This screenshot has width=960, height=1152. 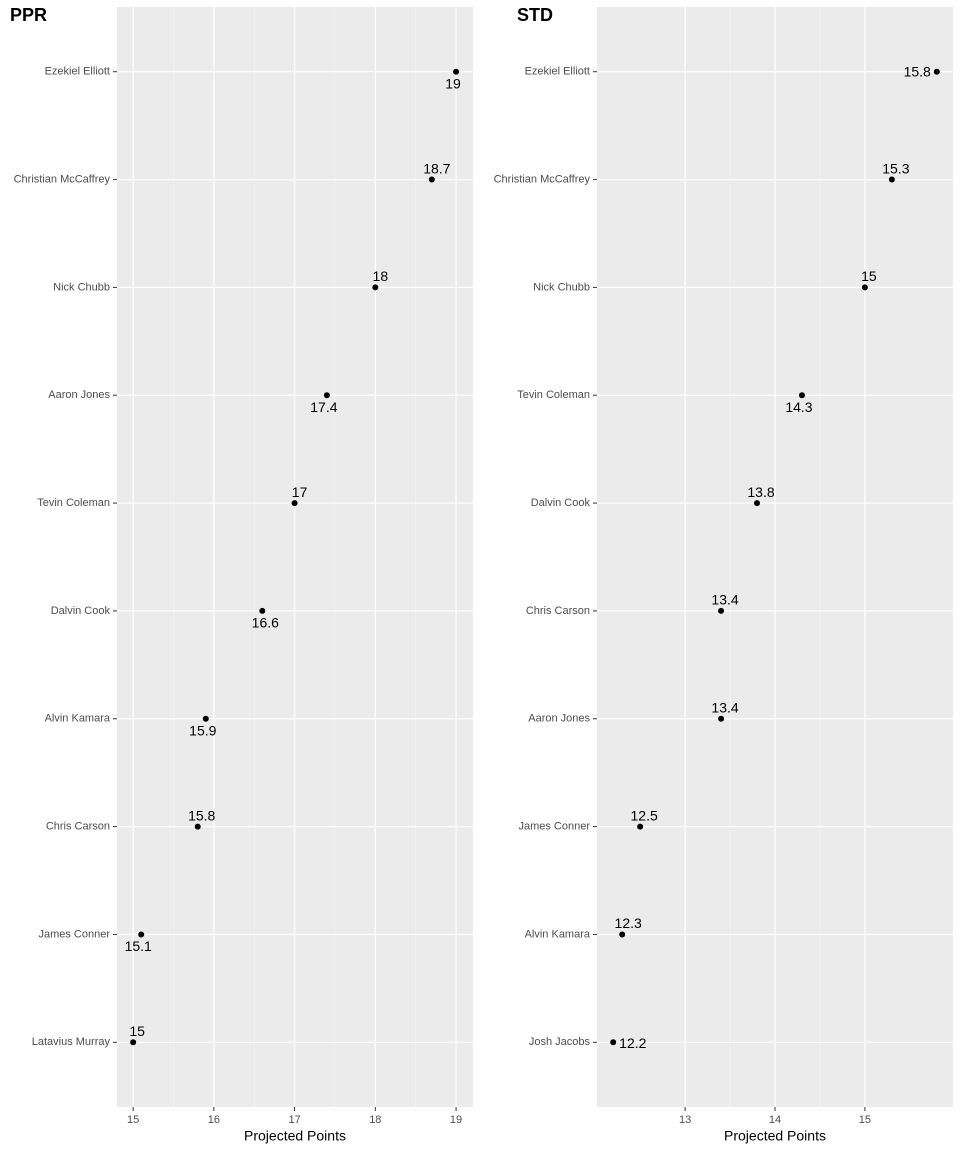 I want to click on data-label: 18, so click(x=381, y=276).